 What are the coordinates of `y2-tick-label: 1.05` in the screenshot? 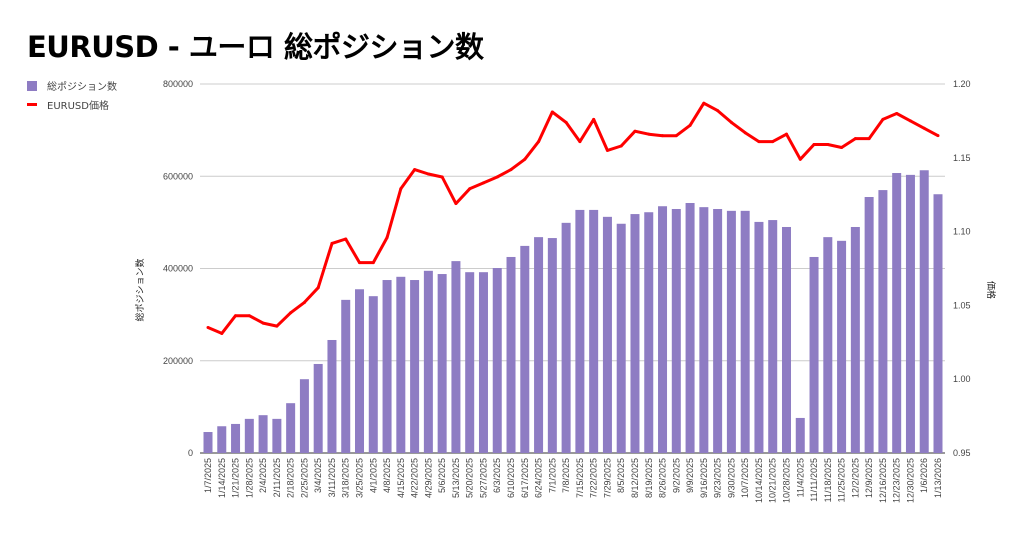 It's located at (962, 305).